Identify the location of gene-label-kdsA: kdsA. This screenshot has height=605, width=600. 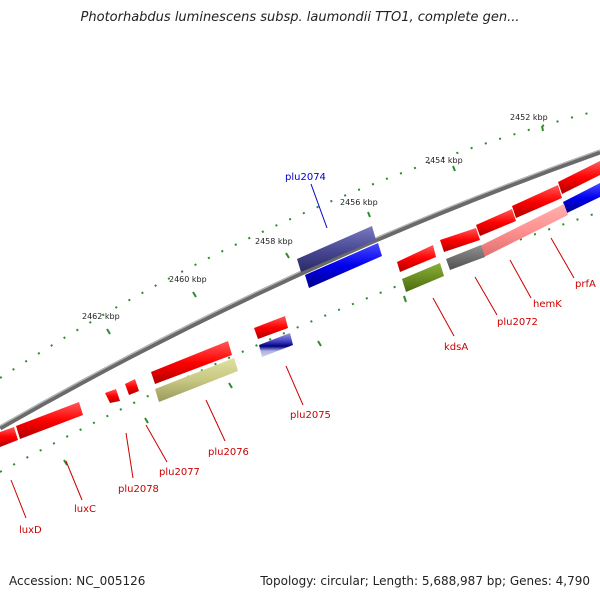
(456, 347).